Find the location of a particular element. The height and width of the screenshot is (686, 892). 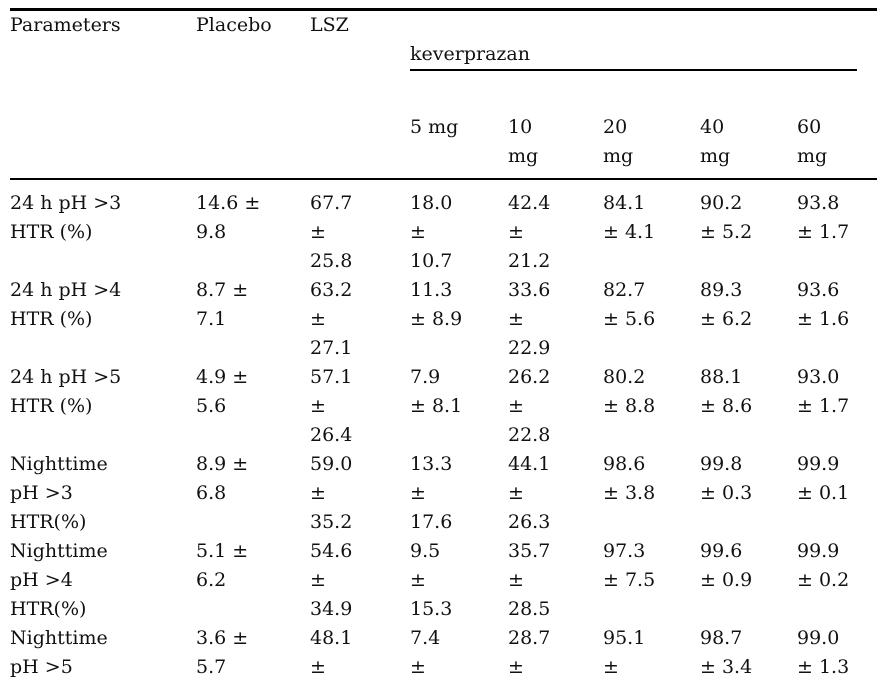

cell-dose-40mg: 89.3 ± 6.2 is located at coordinates (726, 304).